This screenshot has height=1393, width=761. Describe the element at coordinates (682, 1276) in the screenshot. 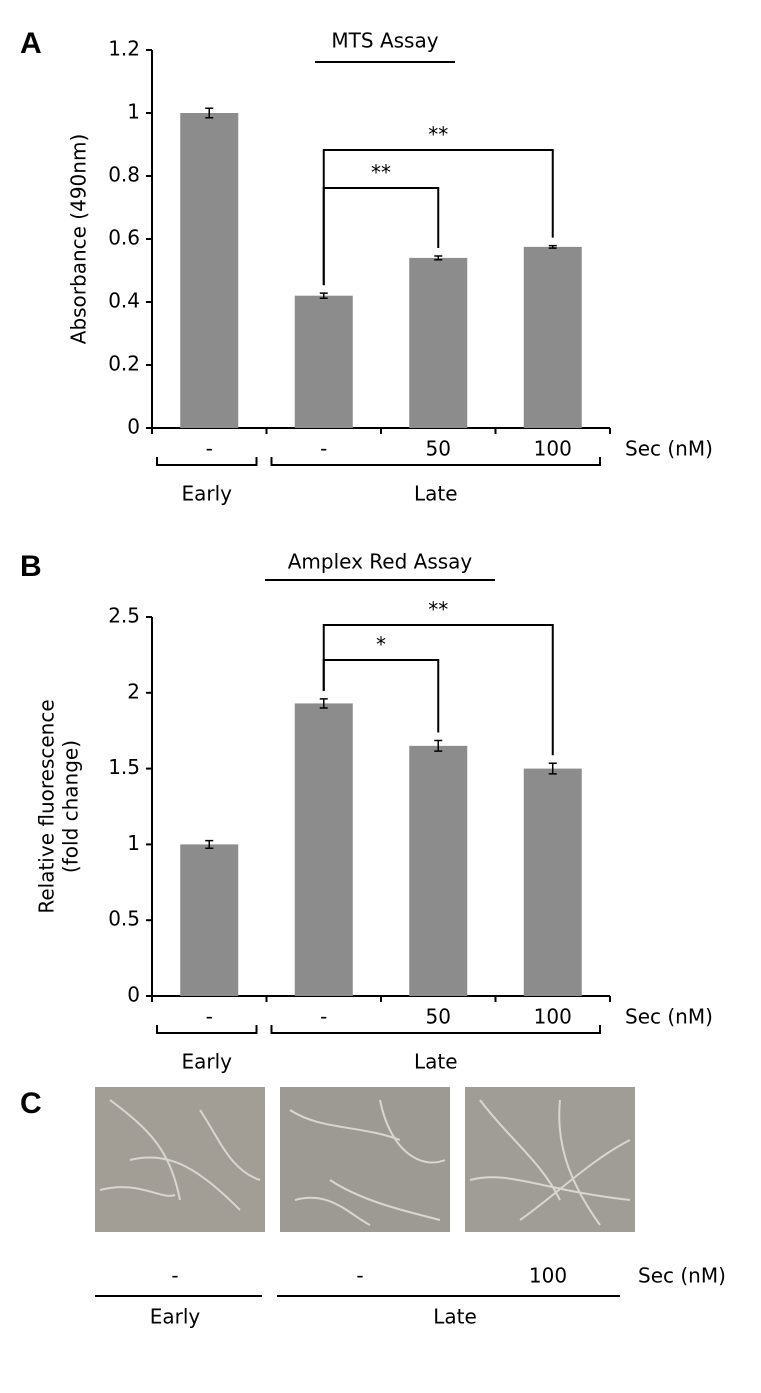

I see `treatment-label: Sec (nM)` at that location.